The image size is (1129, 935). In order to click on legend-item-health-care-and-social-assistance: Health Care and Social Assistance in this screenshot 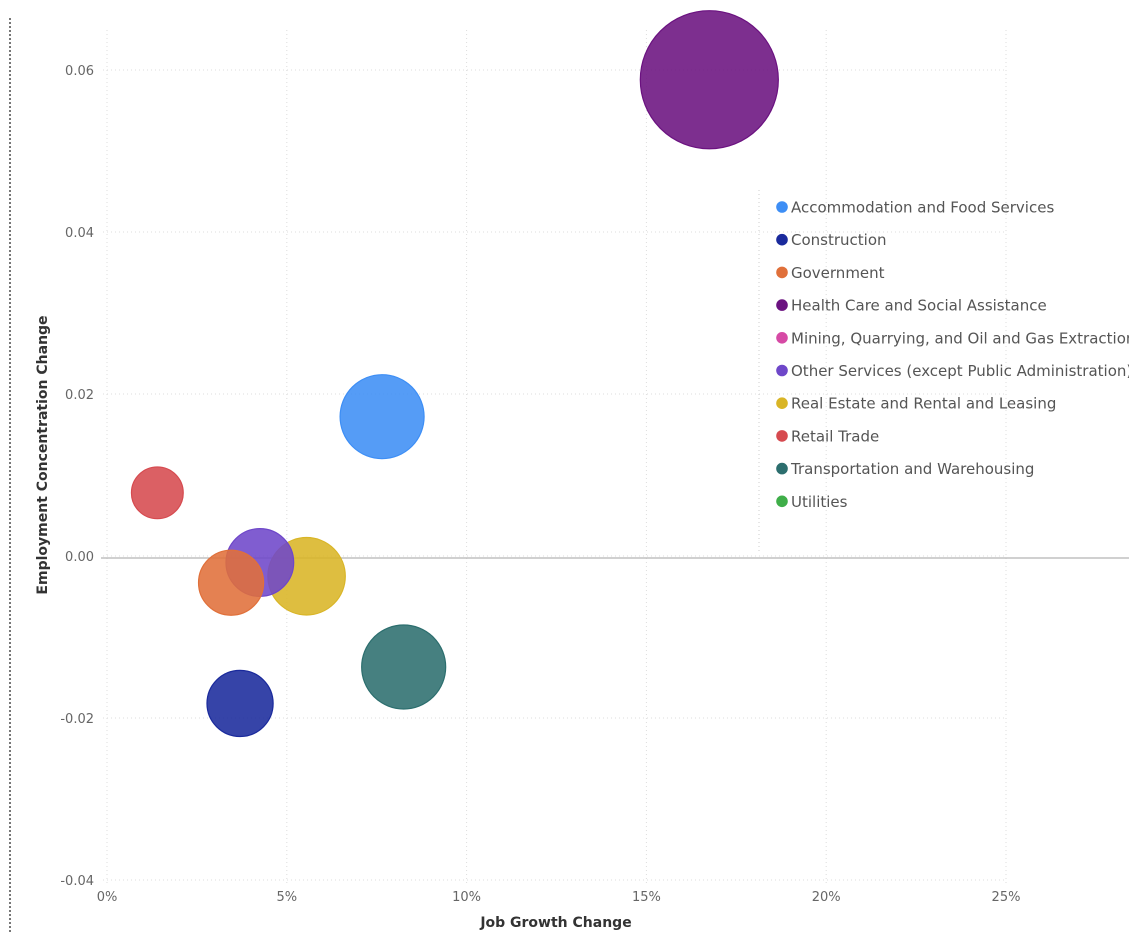, I will do `click(911, 306)`.